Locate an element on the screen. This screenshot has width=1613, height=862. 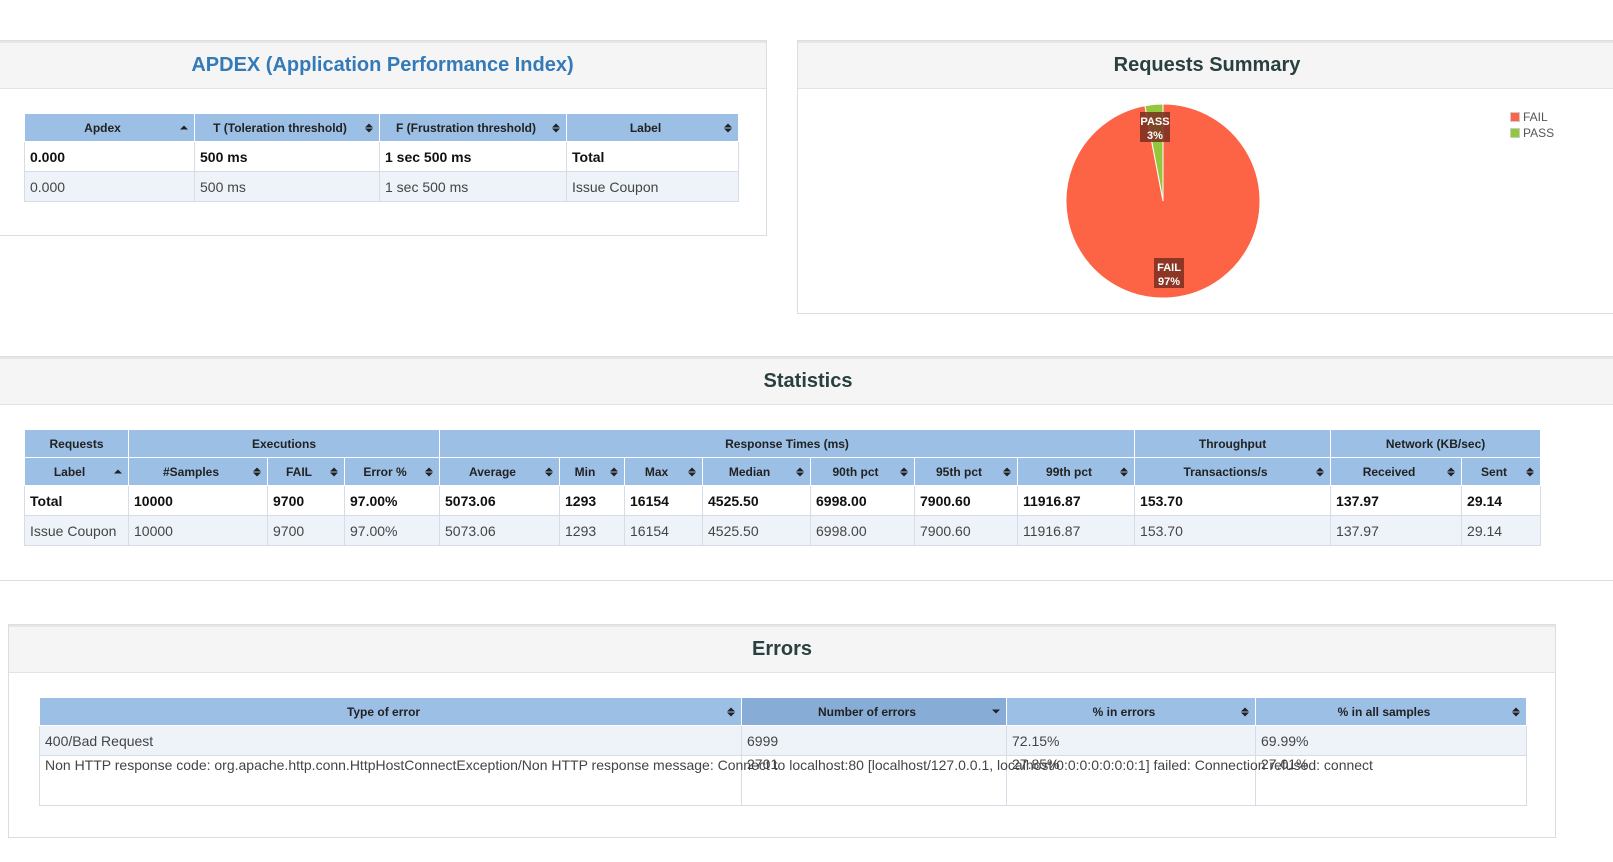
stats-col-transactions-s: Transactions/s is located at coordinates (1233, 471).